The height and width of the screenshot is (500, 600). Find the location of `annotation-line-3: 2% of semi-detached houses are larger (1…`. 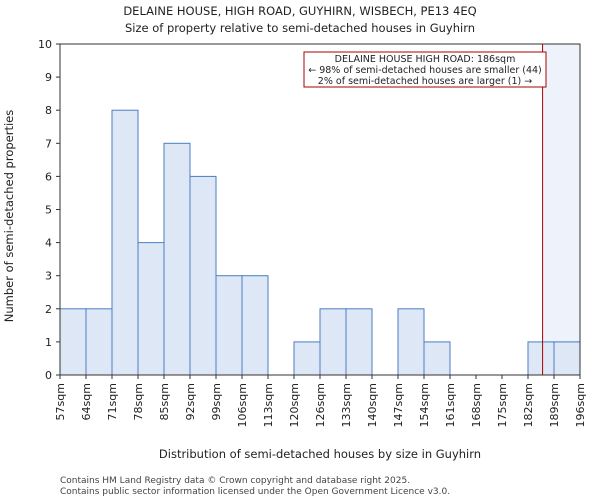

annotation-line-3: 2% of semi-detached houses are larger (1… is located at coordinates (425, 81).